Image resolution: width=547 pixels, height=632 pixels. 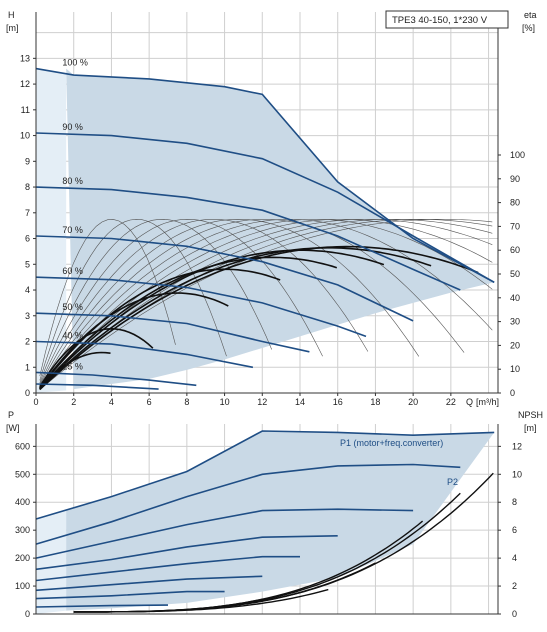 I want to click on q-tick-label-1: 2, so click(x=73, y=402).